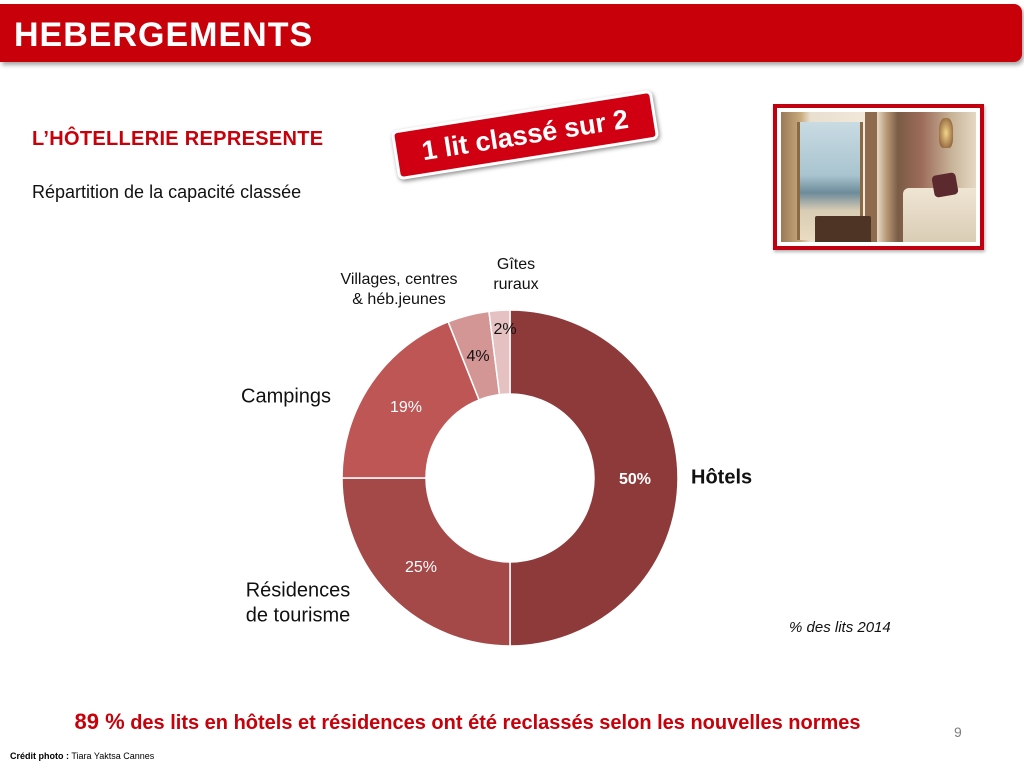  I want to click on donut-slice-hotels, so click(594, 478).